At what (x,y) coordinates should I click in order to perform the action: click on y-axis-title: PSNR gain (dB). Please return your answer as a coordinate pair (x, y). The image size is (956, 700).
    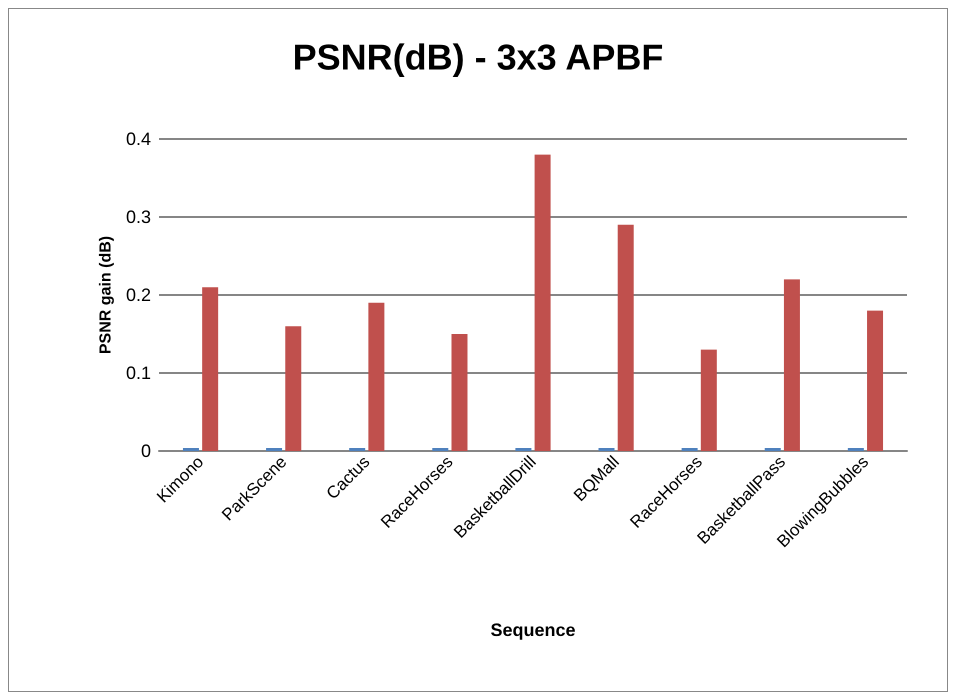
    Looking at the image, I should click on (106, 295).